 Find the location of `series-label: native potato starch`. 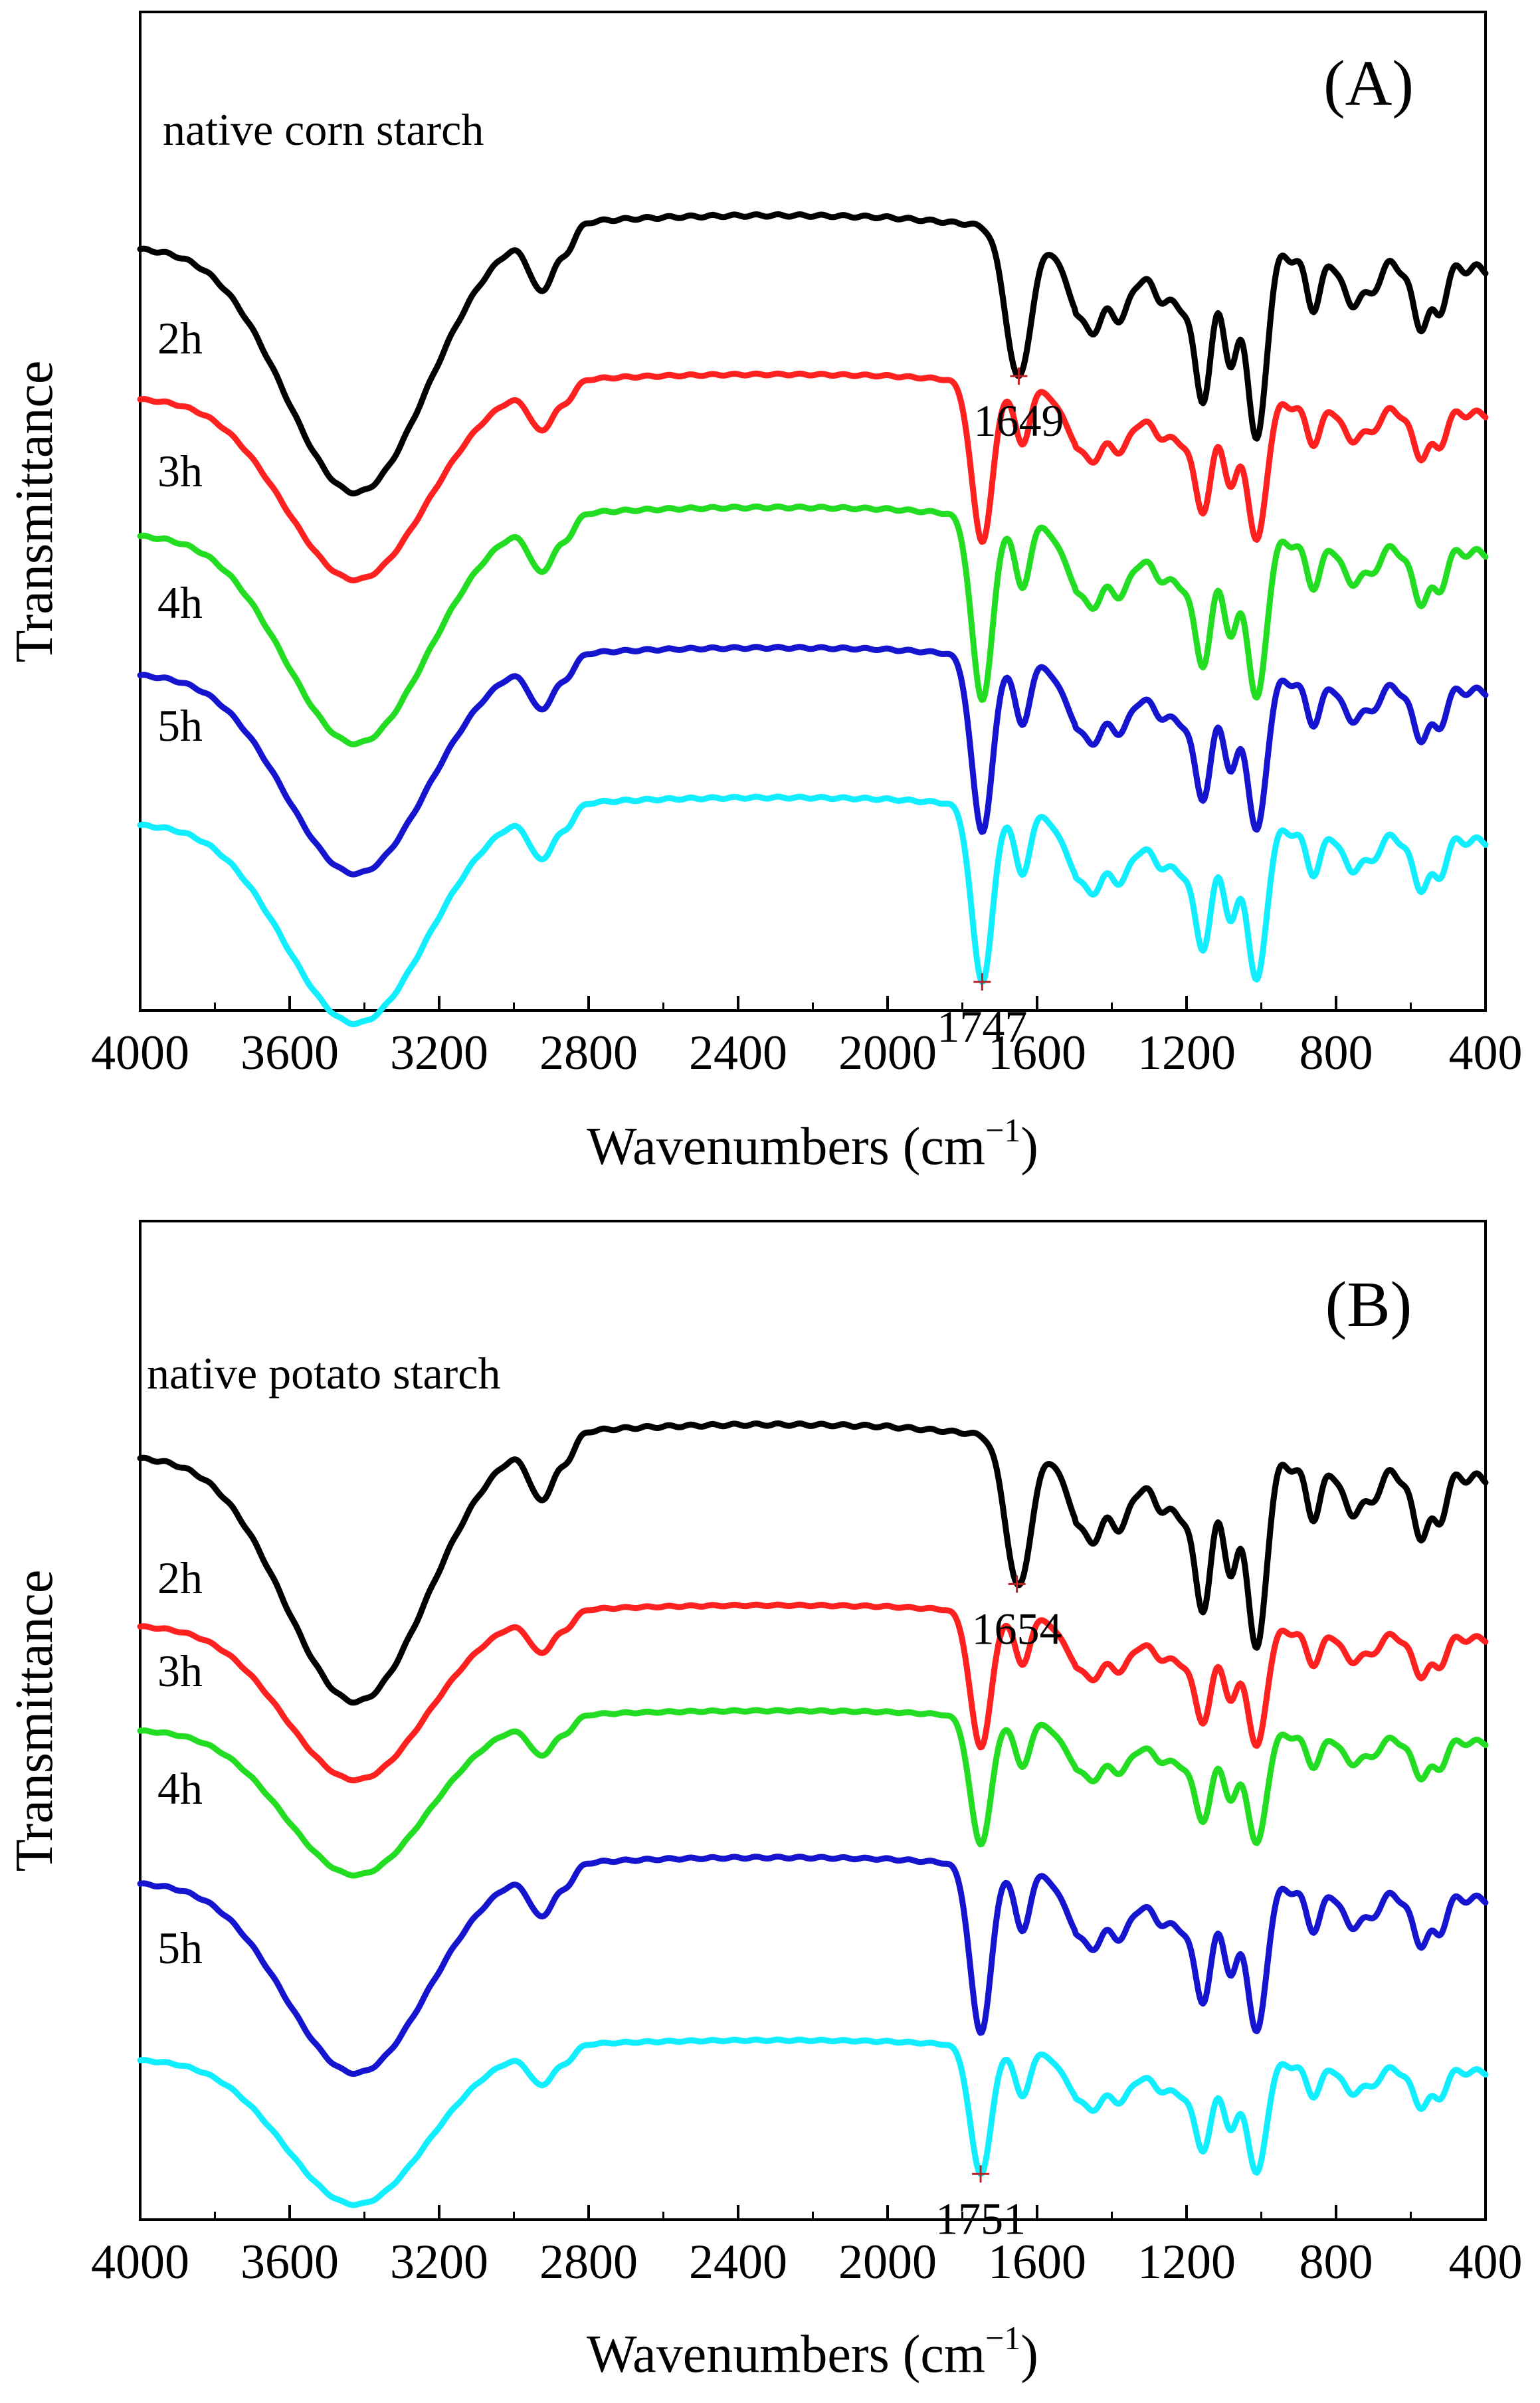

series-label: native potato starch is located at coordinates (323, 1373).